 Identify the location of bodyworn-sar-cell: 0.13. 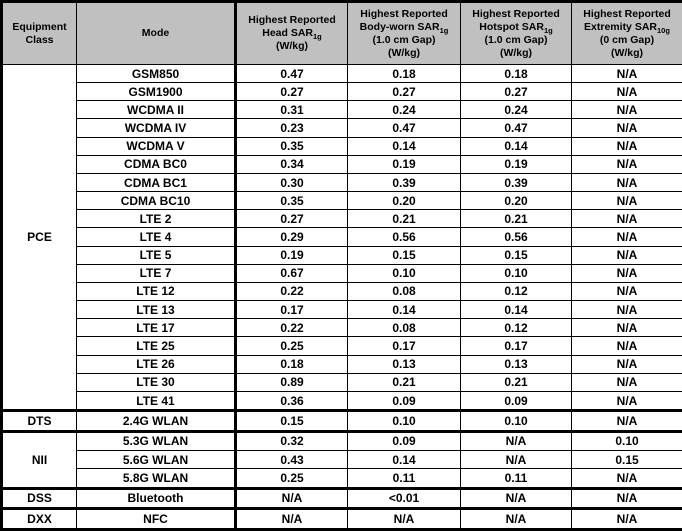
(404, 364).